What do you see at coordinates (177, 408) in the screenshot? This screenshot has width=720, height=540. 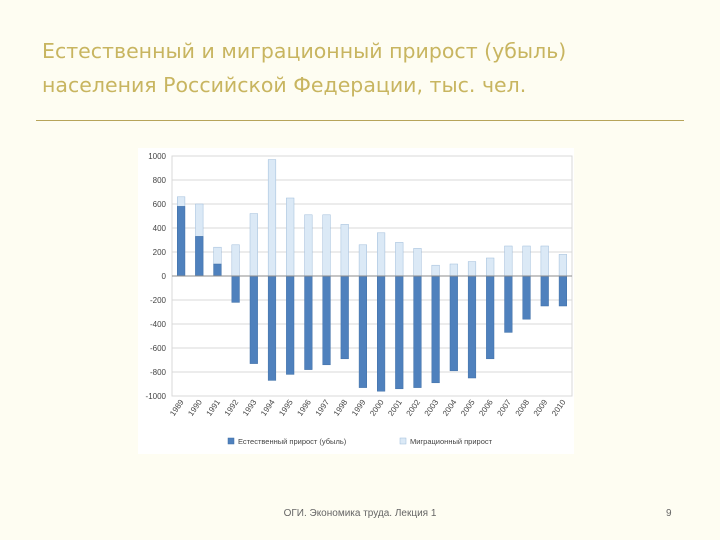 I see `x-tick-label: 1989` at bounding box center [177, 408].